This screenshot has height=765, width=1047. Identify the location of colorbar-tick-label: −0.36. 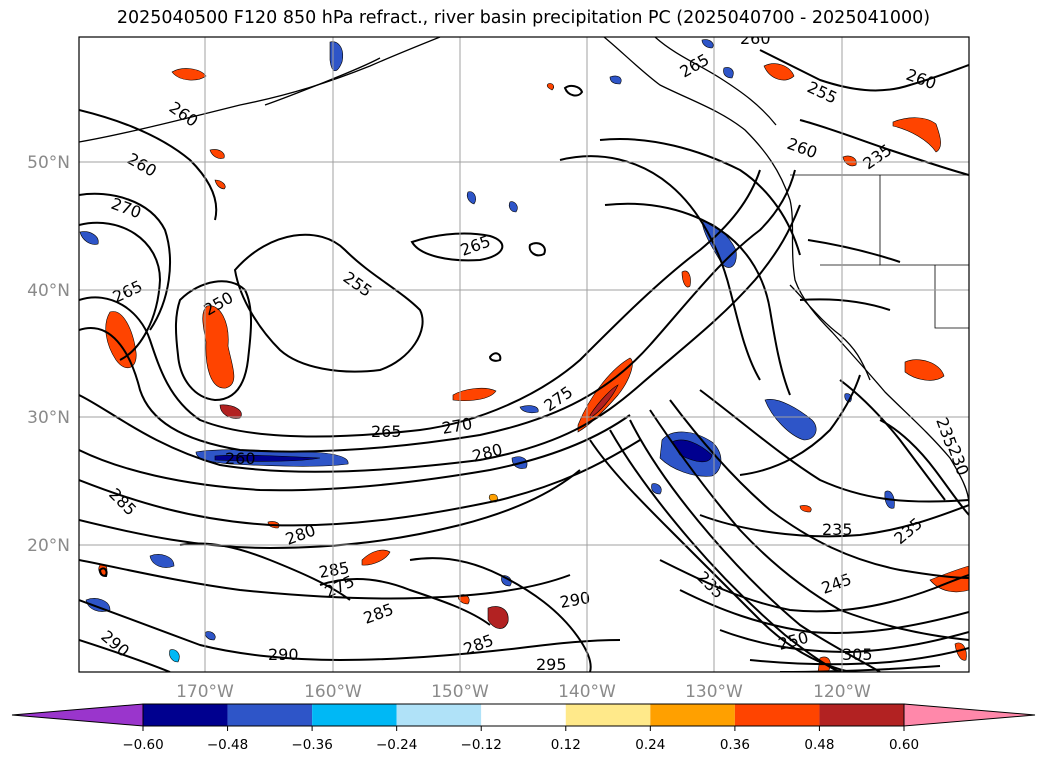
(311, 745).